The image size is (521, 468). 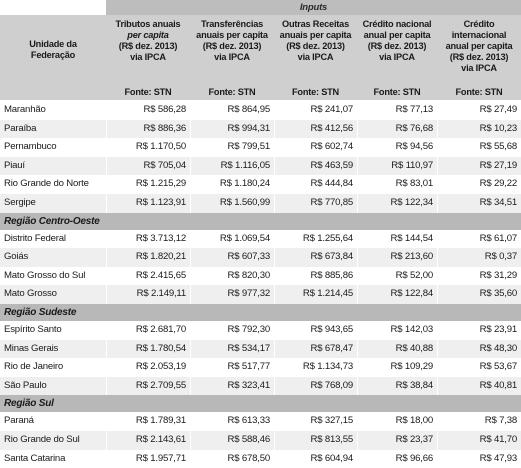 What do you see at coordinates (479, 294) in the screenshot?
I see `value-cell: R$ 35,60` at bounding box center [479, 294].